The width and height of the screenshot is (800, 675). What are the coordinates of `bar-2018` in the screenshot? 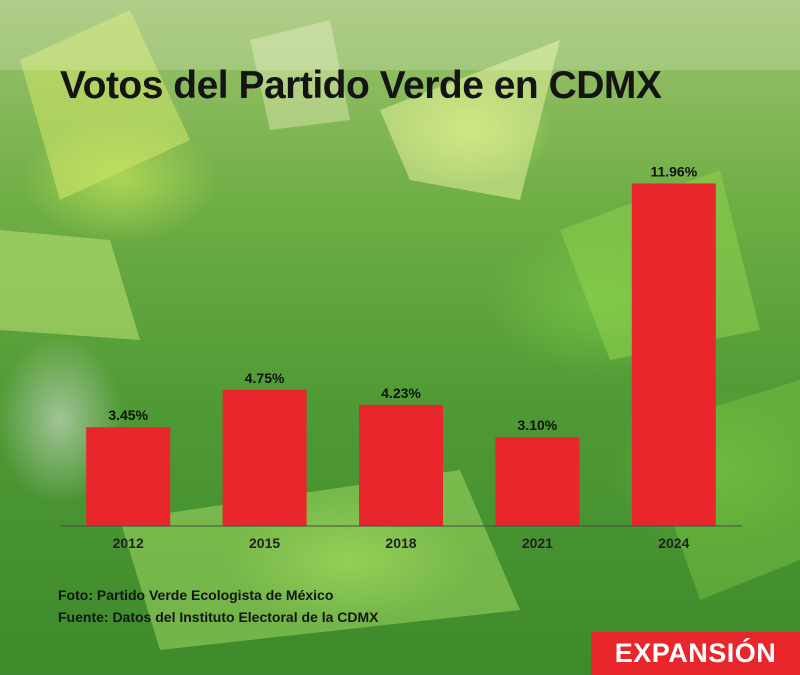 It's located at (401, 465).